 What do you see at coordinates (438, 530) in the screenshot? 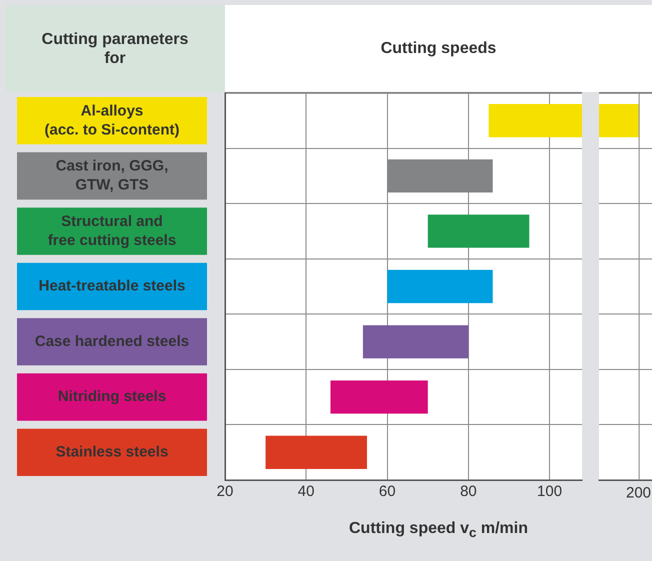
I see `x-axis-title: Cutting speed v$_{c}$ m/min` at bounding box center [438, 530].